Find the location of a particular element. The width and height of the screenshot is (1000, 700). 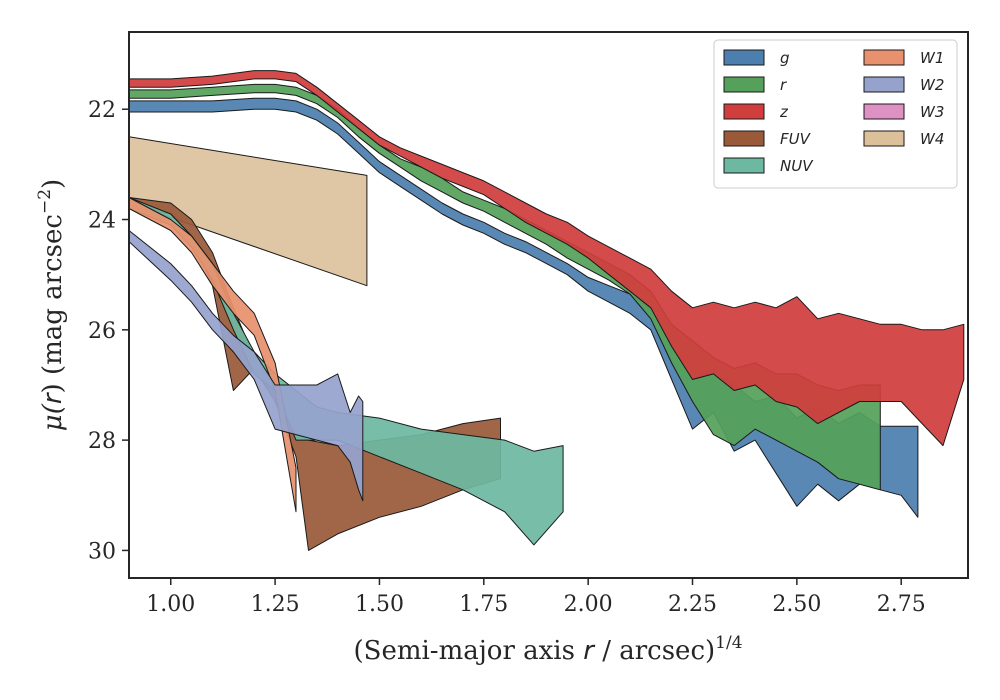

legend: grz FUV NUV W1 W2 W3 W4 is located at coordinates (835, 114).